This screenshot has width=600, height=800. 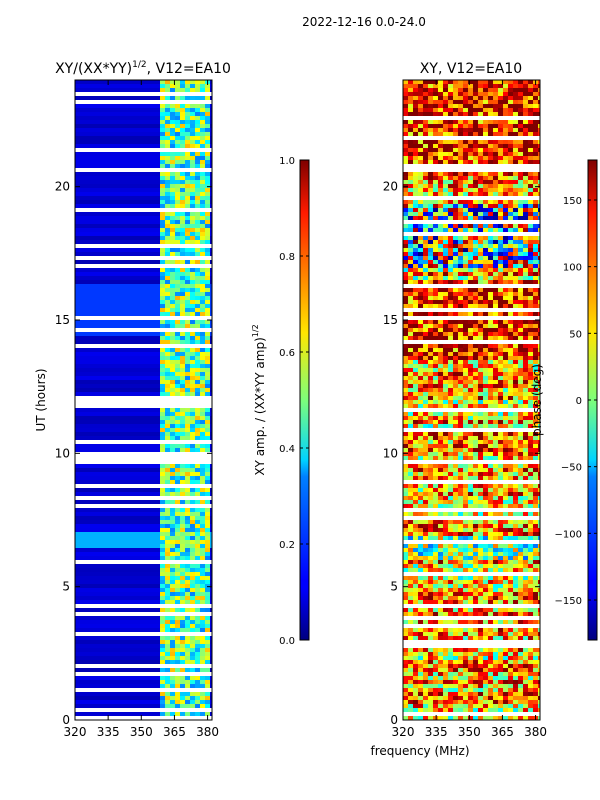 What do you see at coordinates (287, 641) in the screenshot?
I see `colorbar-tick-label: 0.0` at bounding box center [287, 641].